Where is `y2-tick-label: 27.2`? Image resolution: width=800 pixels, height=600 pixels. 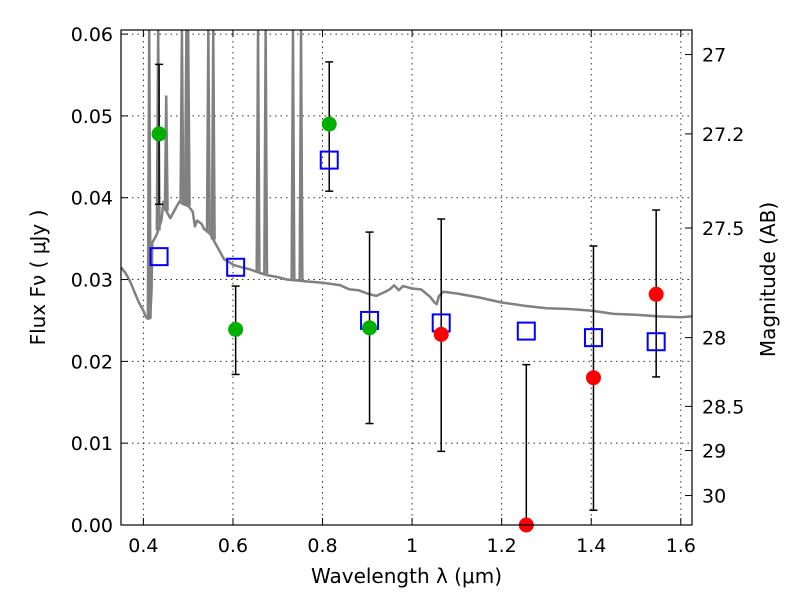
y2-tick-label: 27.2 is located at coordinates (723, 135).